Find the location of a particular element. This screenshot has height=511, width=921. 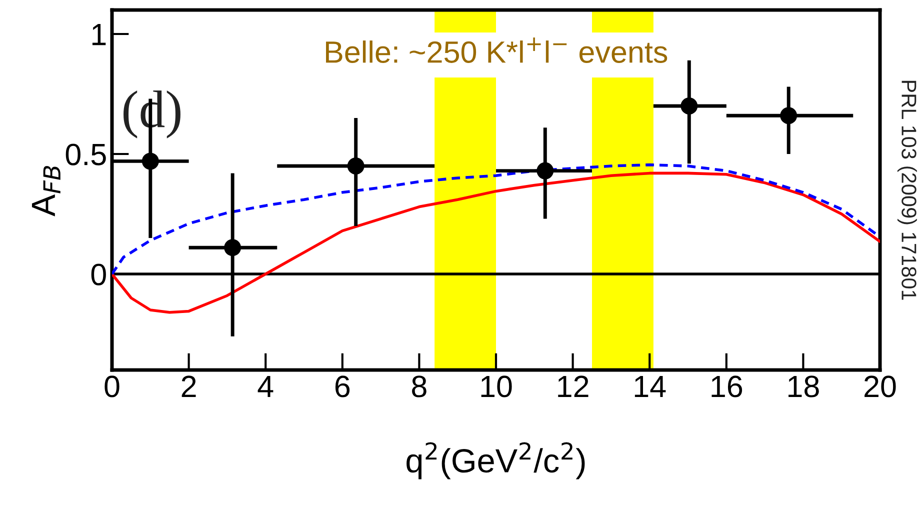

y-axis-title: A$_{FB}$ is located at coordinates (46, 191).